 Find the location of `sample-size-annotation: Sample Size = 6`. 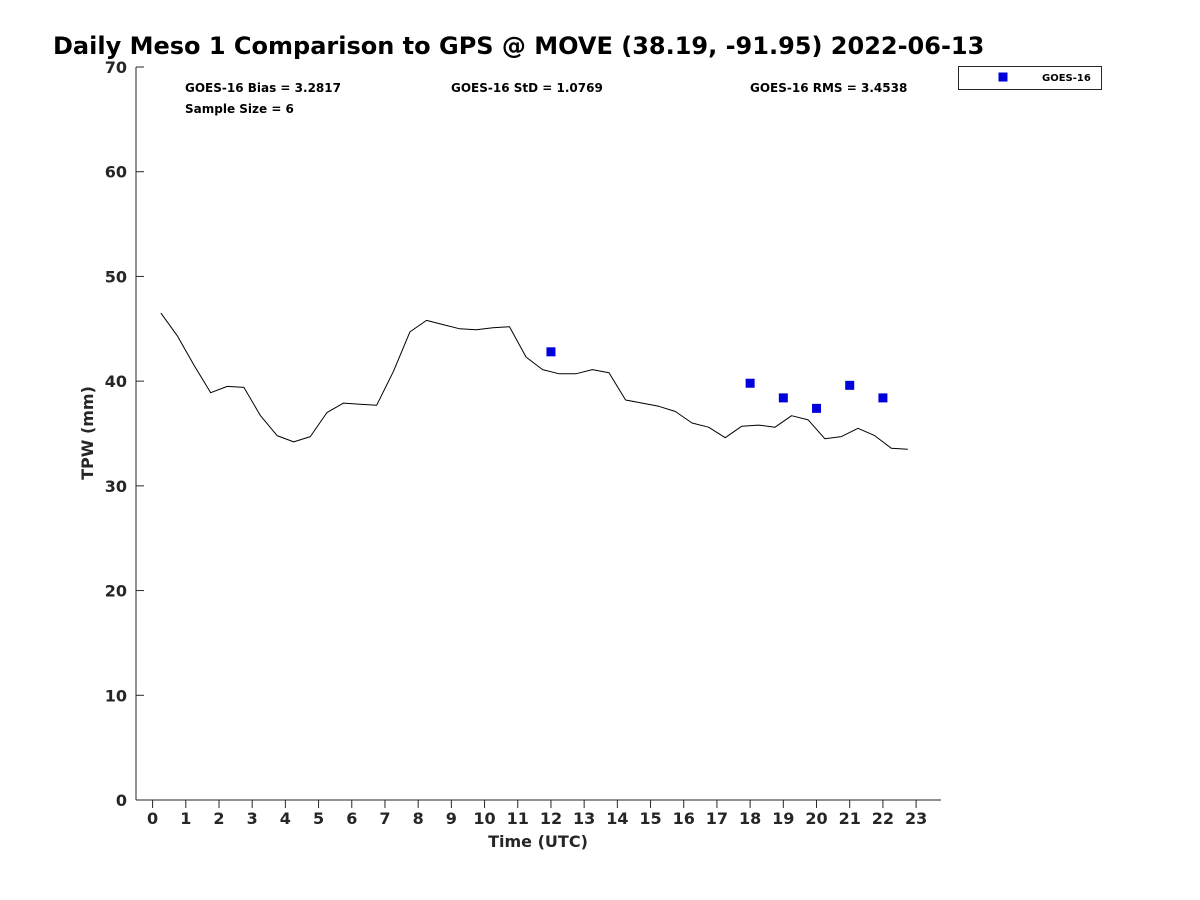

sample-size-annotation: Sample Size = 6 is located at coordinates (239, 109).